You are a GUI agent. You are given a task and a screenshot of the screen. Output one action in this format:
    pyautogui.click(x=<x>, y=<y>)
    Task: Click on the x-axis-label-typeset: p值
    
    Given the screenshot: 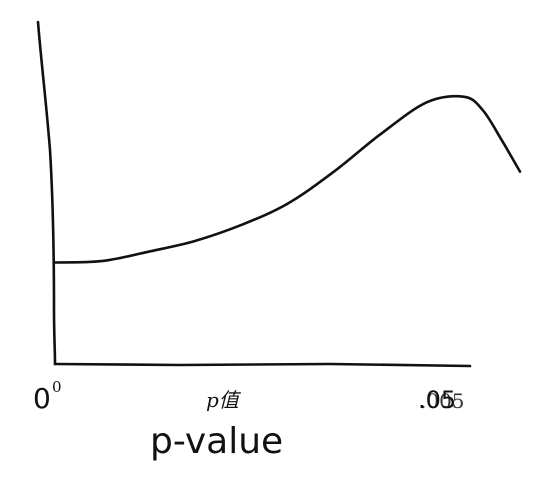 What is the action you would take?
    pyautogui.click(x=224, y=400)
    